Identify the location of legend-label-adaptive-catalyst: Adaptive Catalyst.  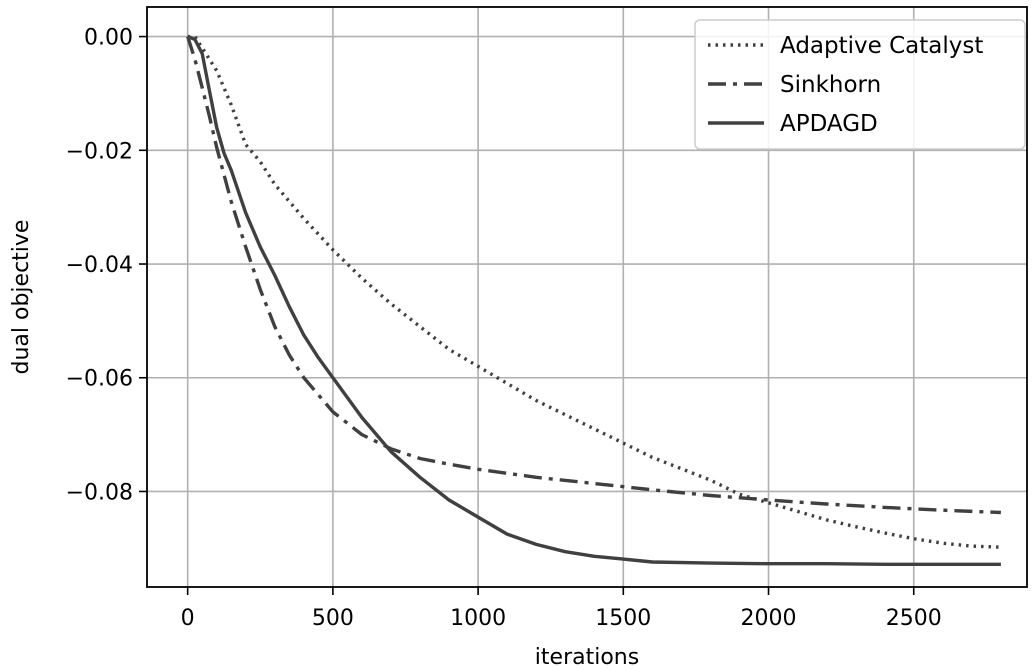
(881, 46).